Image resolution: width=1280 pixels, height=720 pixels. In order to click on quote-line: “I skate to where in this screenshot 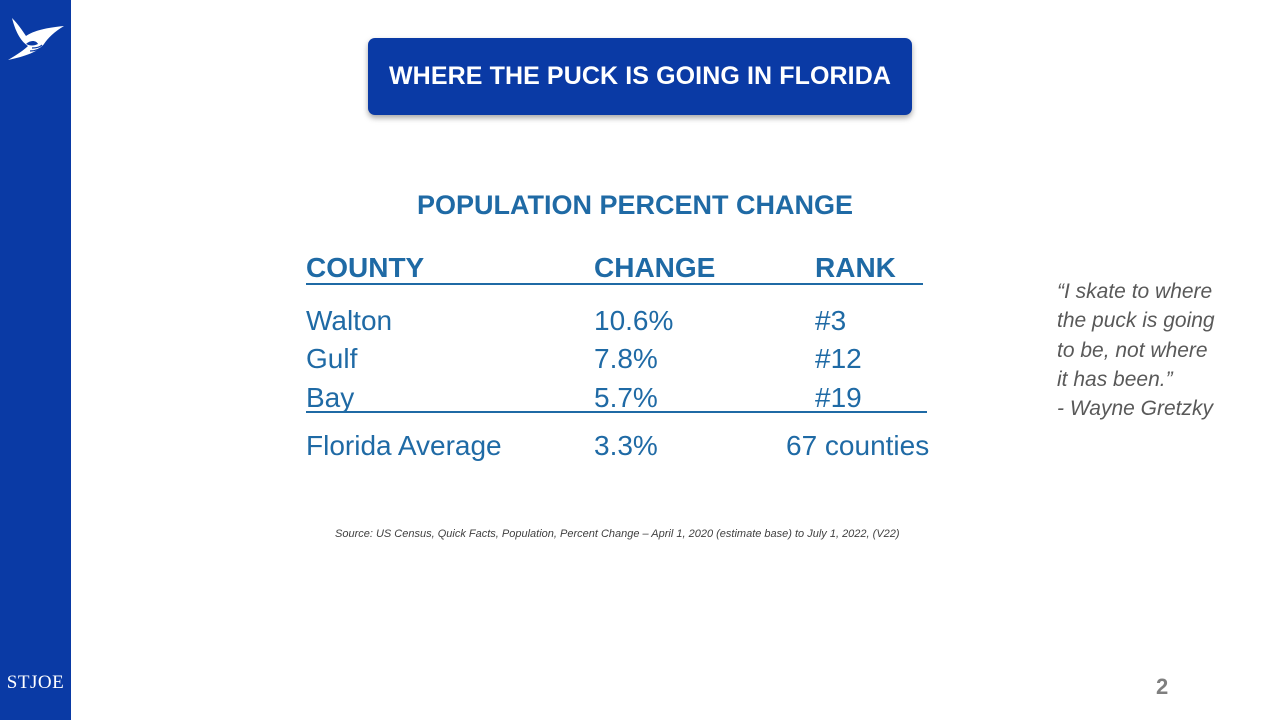, I will do `click(1135, 291)`.